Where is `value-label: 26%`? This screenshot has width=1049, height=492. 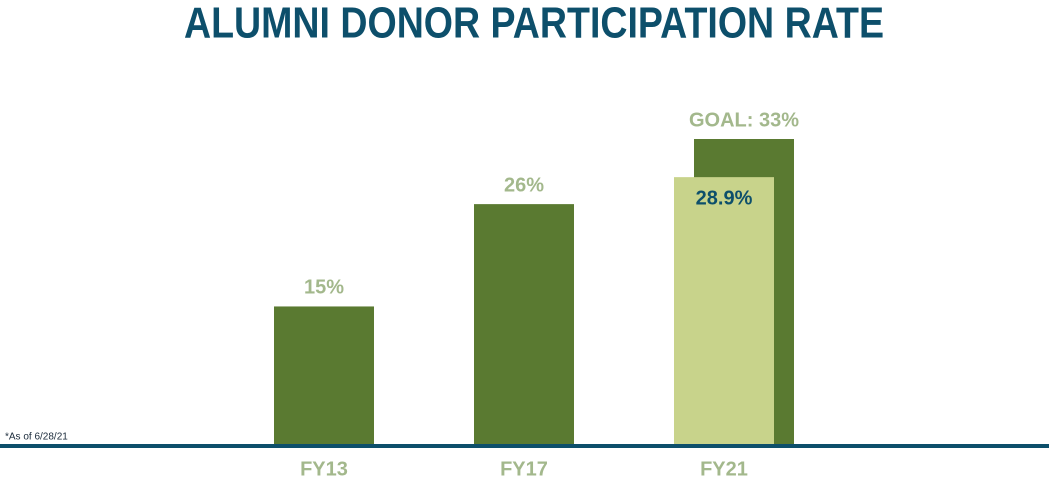
value-label: 26% is located at coordinates (524, 185).